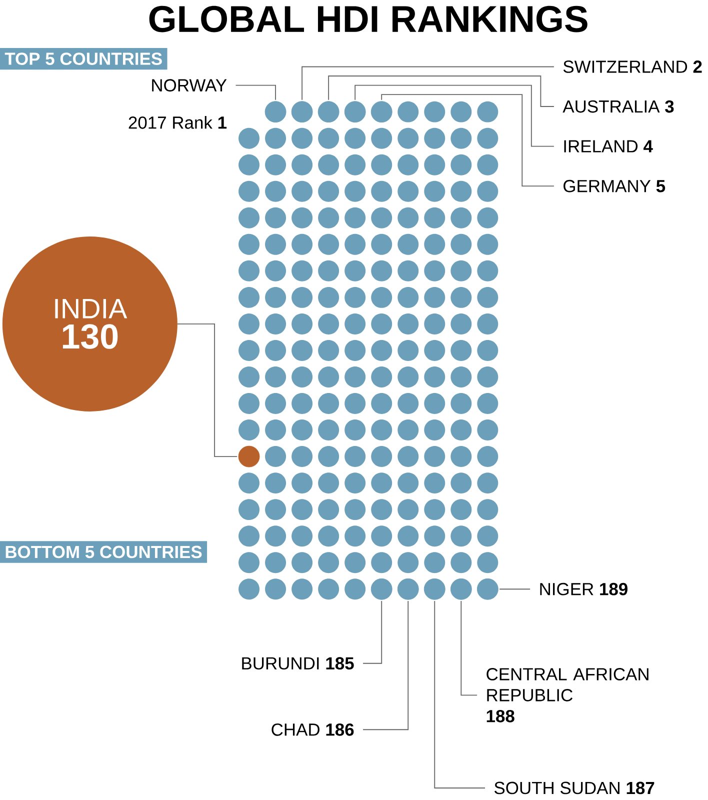  I want to click on data-label: 3, so click(669, 106).